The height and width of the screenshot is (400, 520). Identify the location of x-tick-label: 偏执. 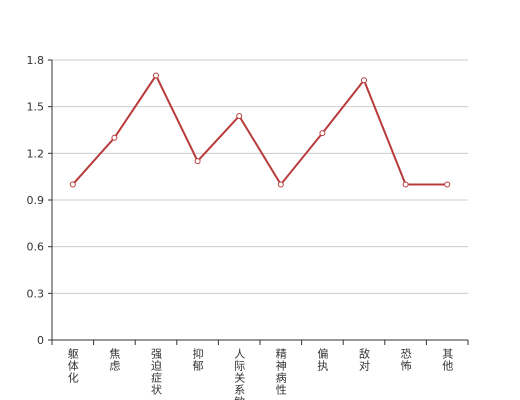
(322, 359).